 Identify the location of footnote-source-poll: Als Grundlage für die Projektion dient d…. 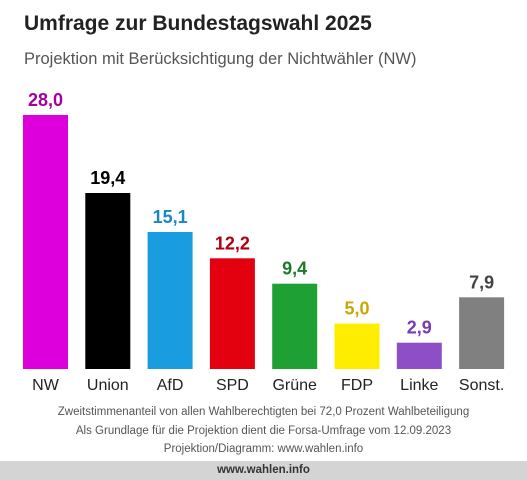
(263, 431).